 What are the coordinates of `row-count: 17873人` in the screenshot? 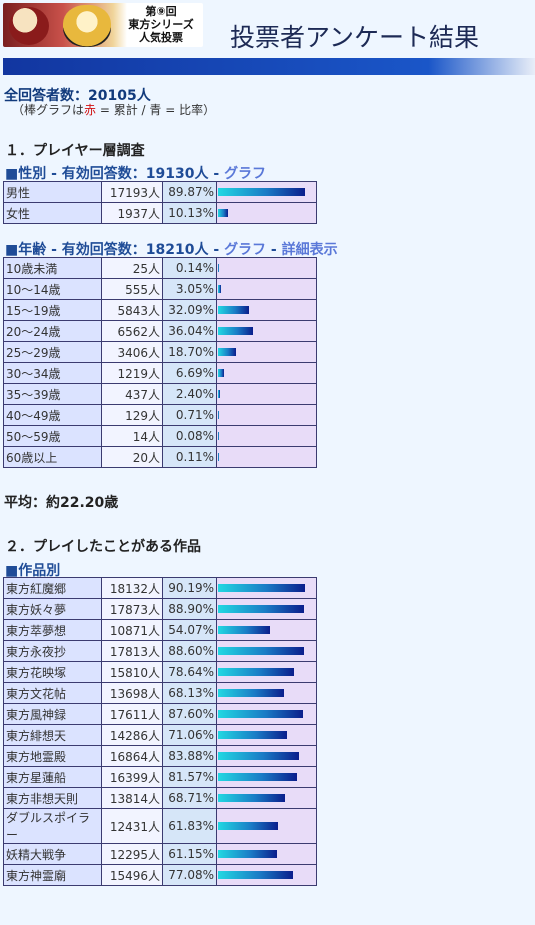 It's located at (132, 609).